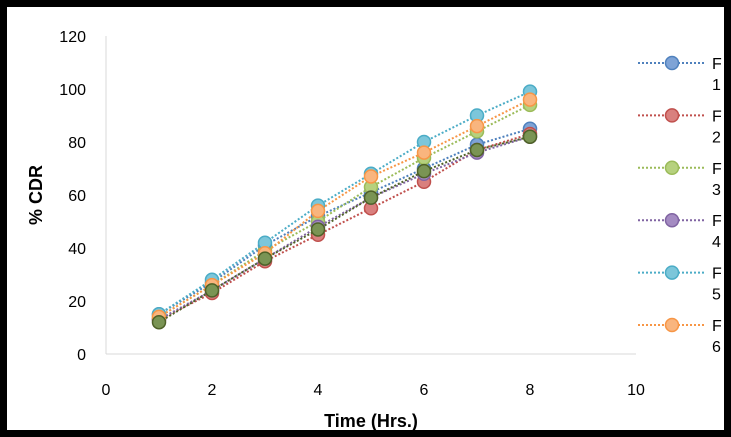 This screenshot has height=437, width=731. What do you see at coordinates (680, 336) in the screenshot?
I see `legend-item: F6` at bounding box center [680, 336].